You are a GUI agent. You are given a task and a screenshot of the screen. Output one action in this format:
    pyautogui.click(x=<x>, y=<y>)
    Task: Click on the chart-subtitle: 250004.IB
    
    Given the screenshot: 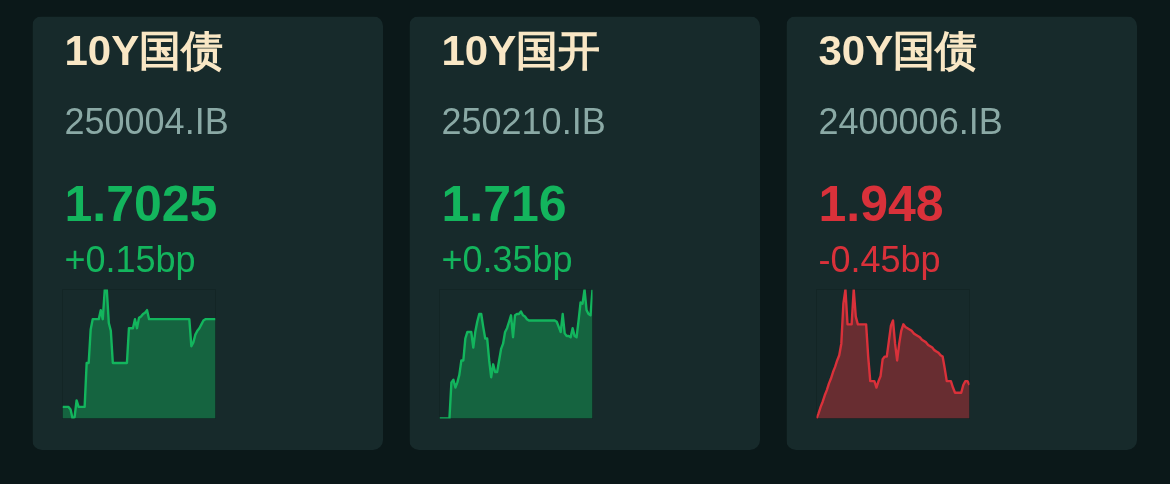 What is the action you would take?
    pyautogui.click(x=146, y=121)
    